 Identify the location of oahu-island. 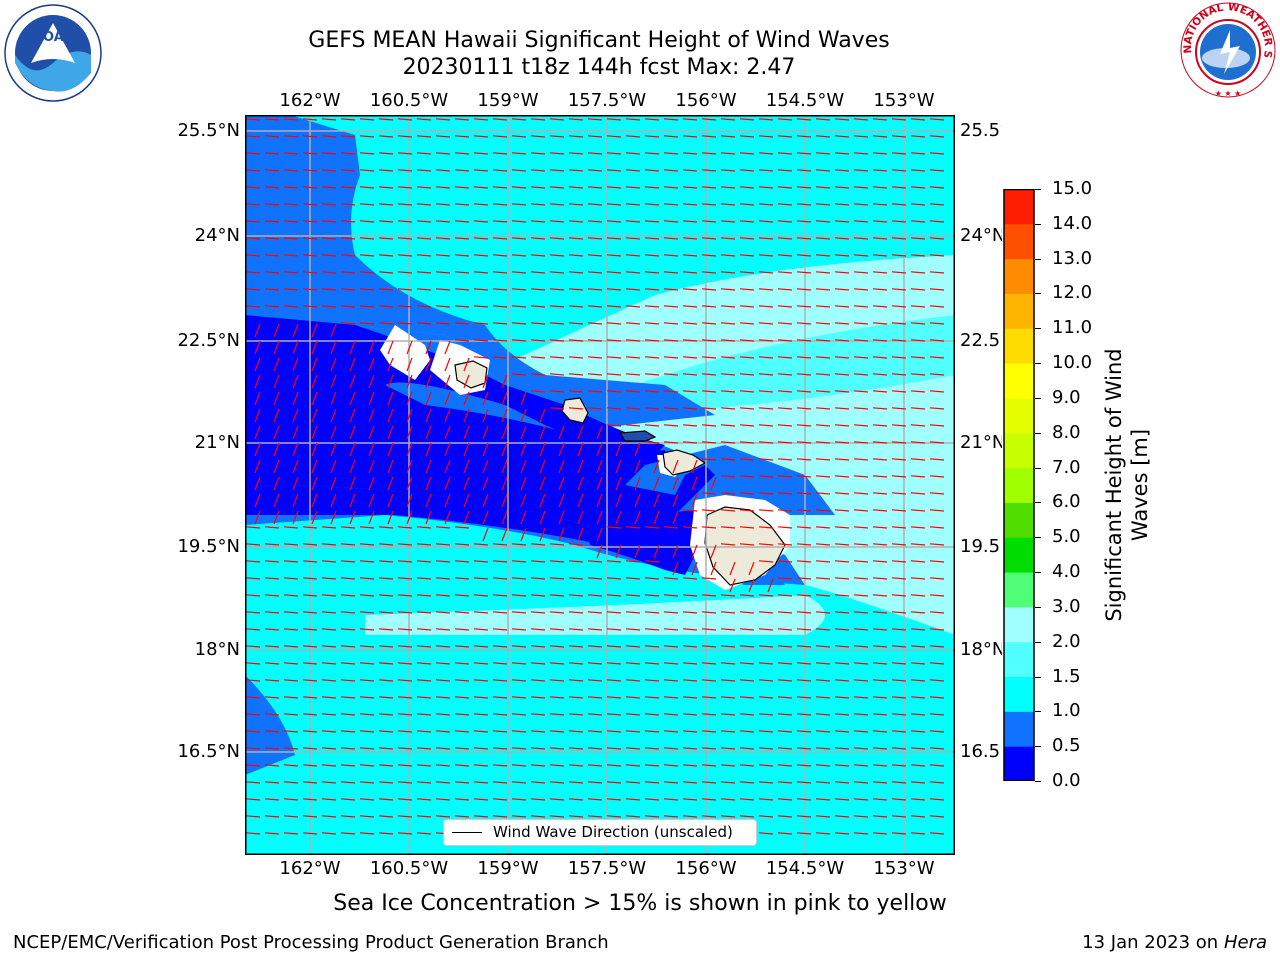
(575, 410).